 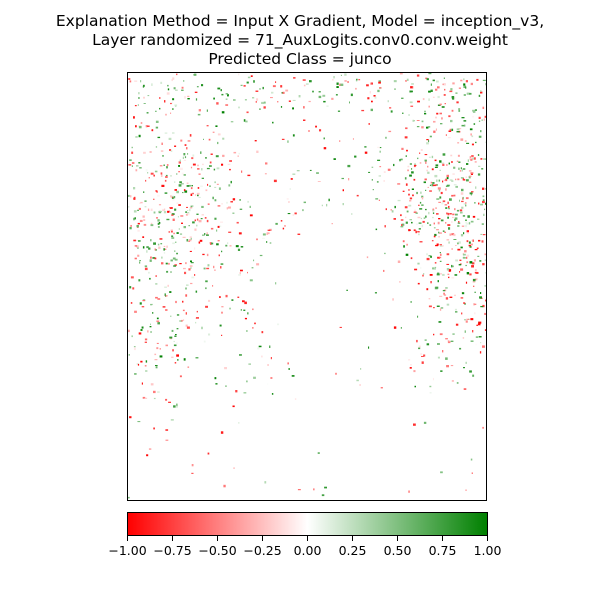 I want to click on colorbar-tick-label: 0.75, so click(x=442, y=550).